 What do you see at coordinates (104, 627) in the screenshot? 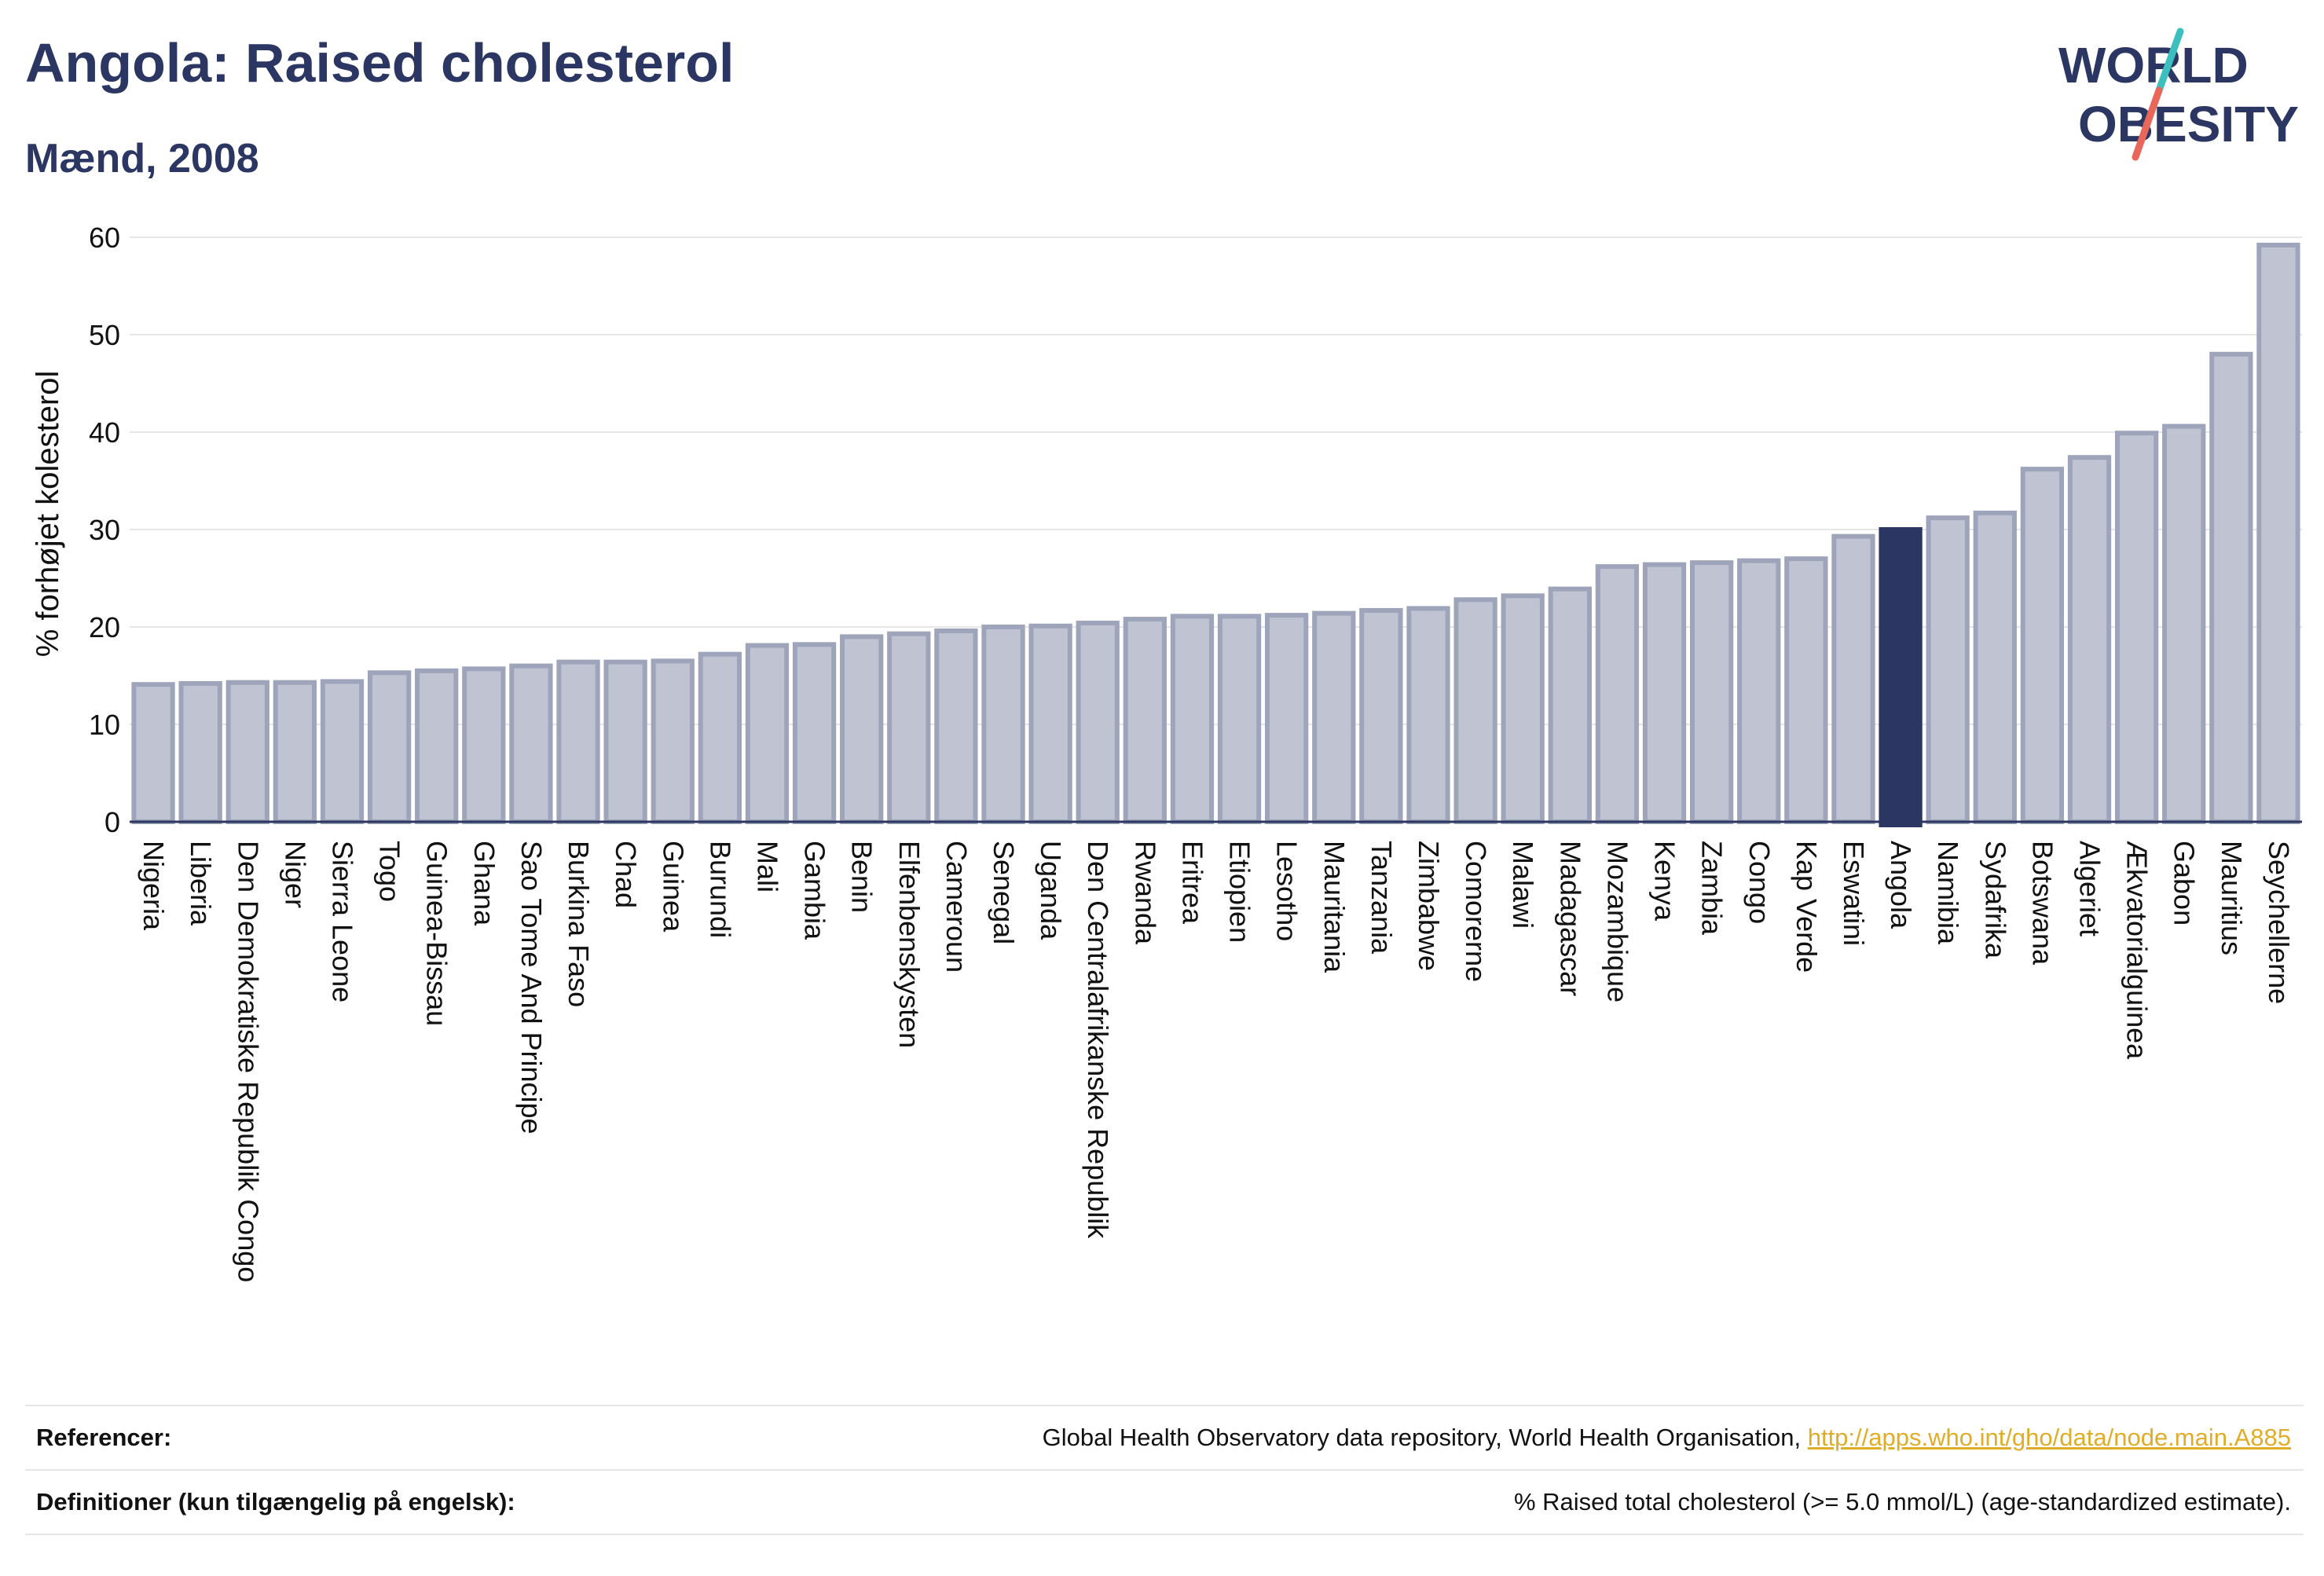
I see `y-tick-label: 20` at bounding box center [104, 627].